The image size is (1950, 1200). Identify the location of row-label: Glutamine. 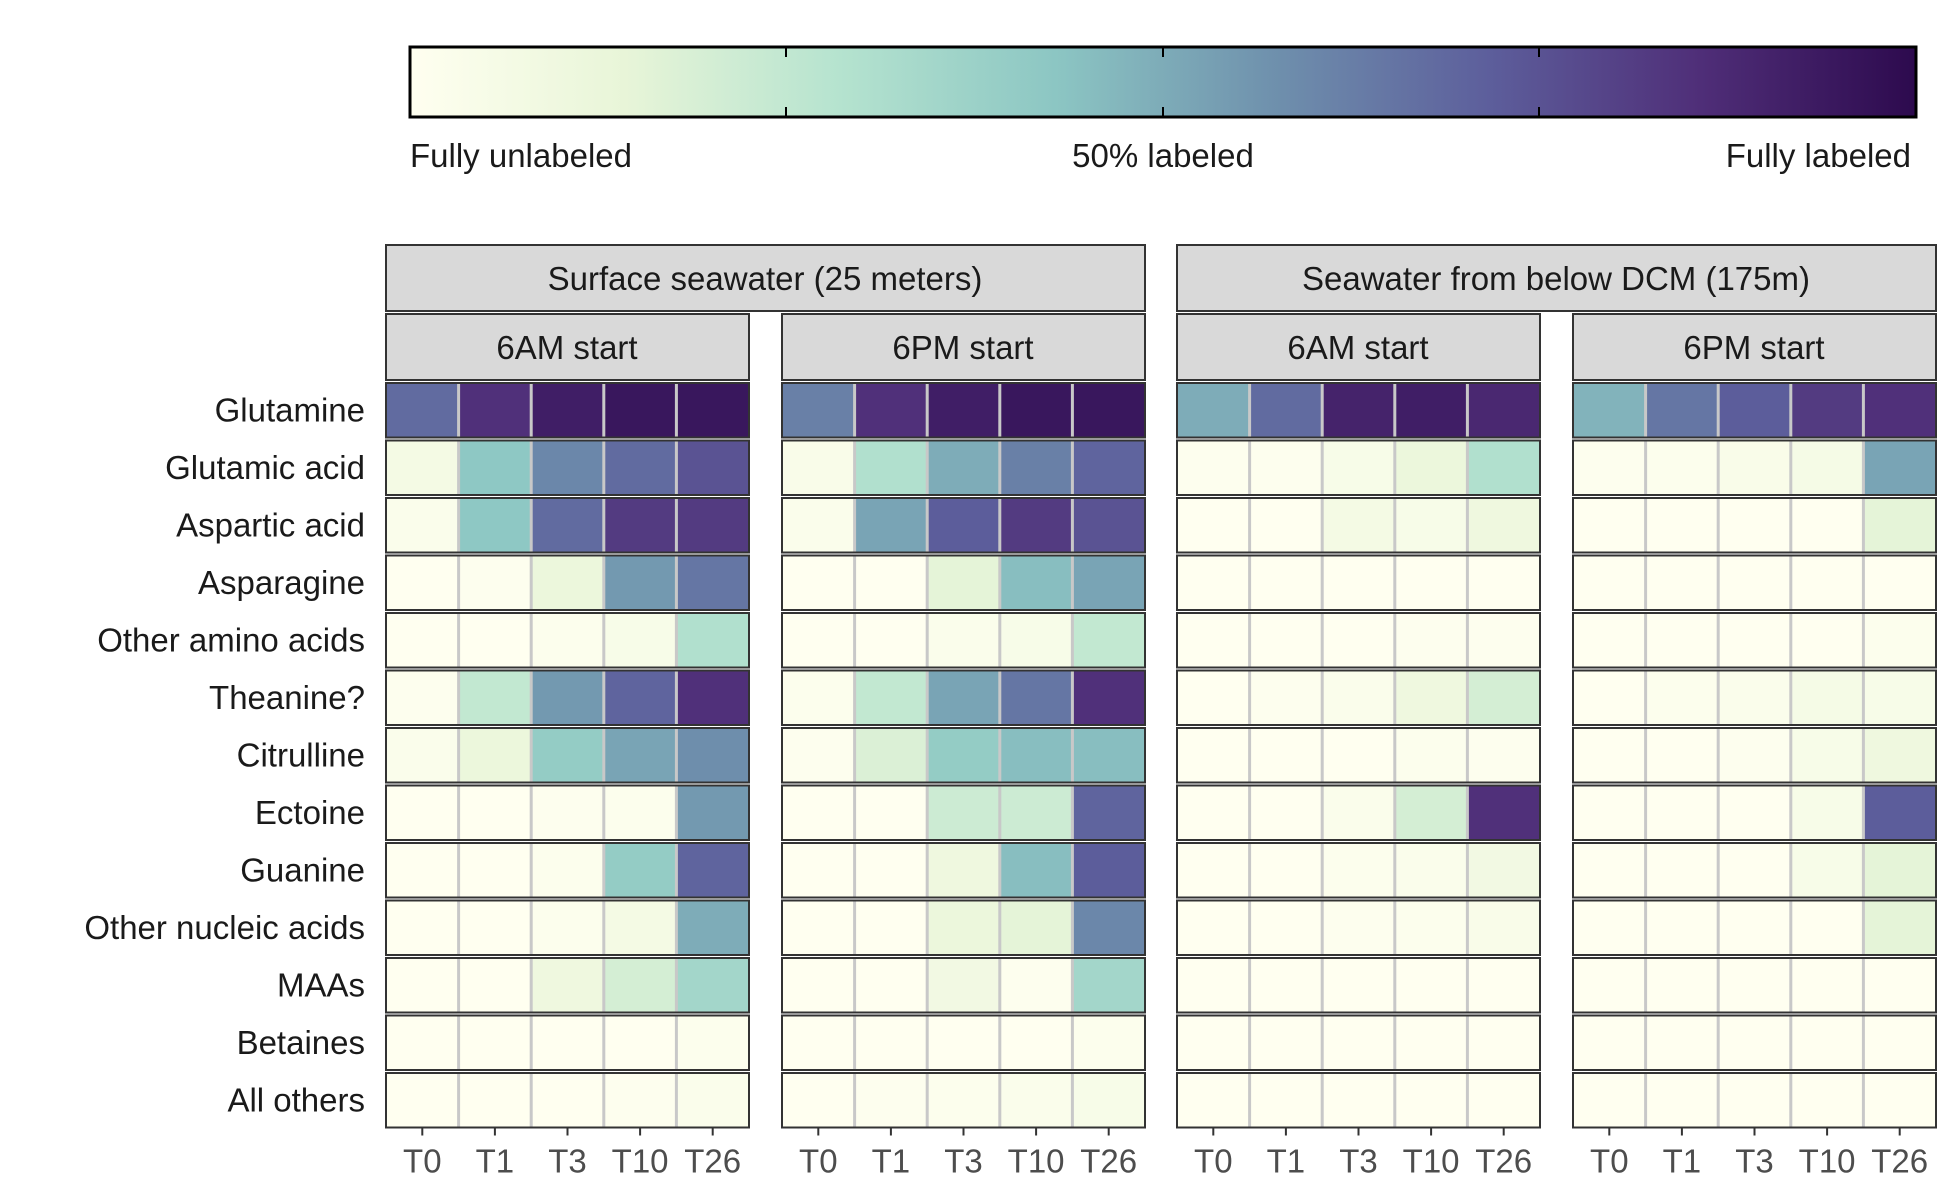
(290, 409).